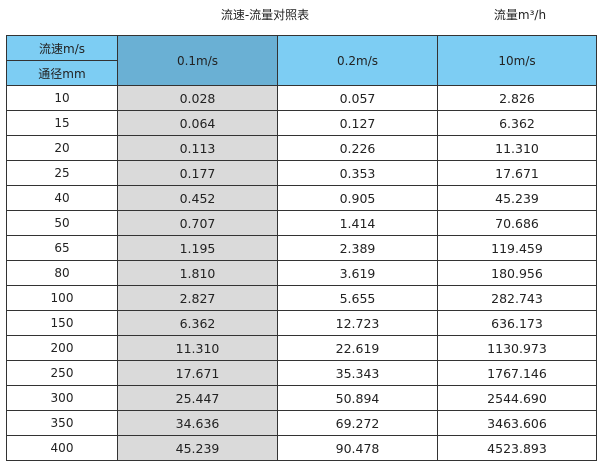  What do you see at coordinates (62, 298) in the screenshot?
I see `diameter-cell: 100` at bounding box center [62, 298].